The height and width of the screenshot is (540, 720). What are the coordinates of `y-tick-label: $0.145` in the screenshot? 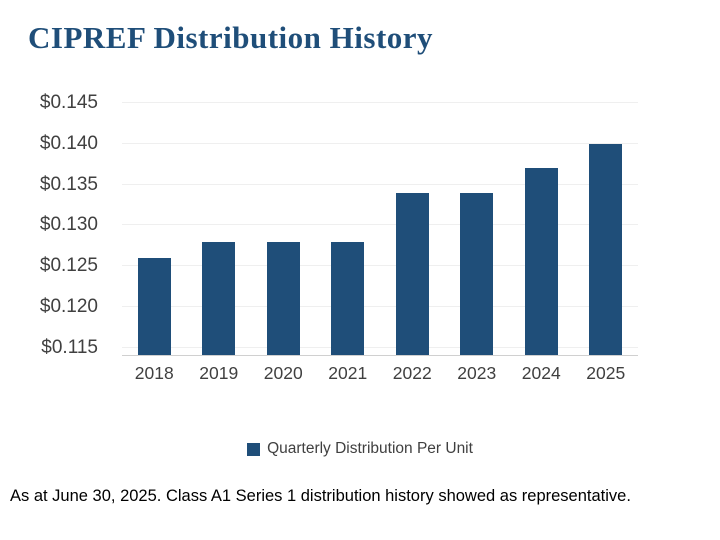 It's located at (68, 103).